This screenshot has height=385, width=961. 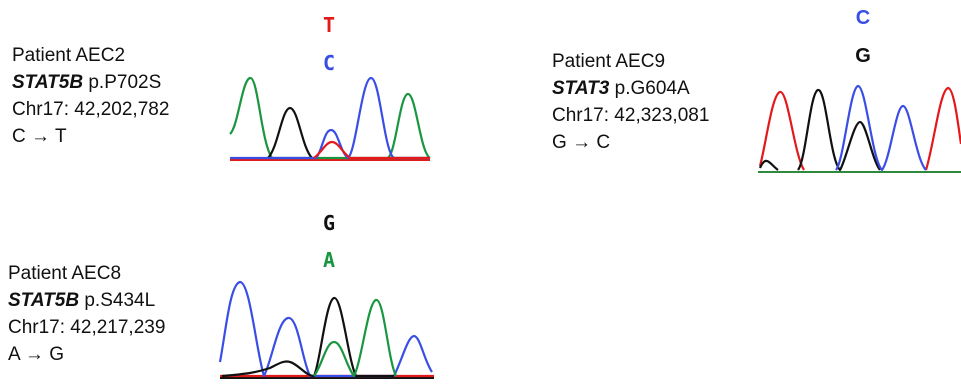 I want to click on protein-variant: STAT5B p.P702S, so click(x=90, y=82).